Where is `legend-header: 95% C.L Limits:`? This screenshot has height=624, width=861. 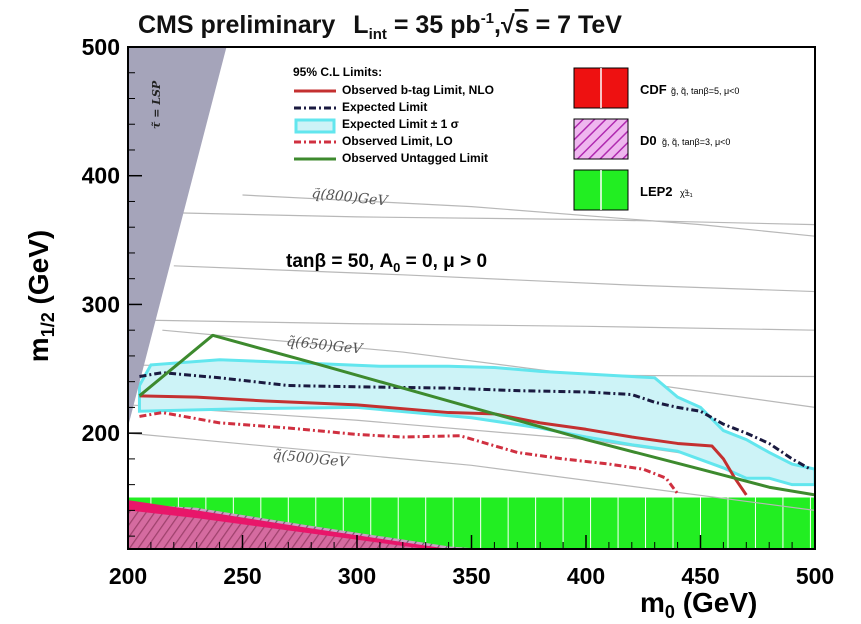
legend-header: 95% C.L Limits: is located at coordinates (337, 72).